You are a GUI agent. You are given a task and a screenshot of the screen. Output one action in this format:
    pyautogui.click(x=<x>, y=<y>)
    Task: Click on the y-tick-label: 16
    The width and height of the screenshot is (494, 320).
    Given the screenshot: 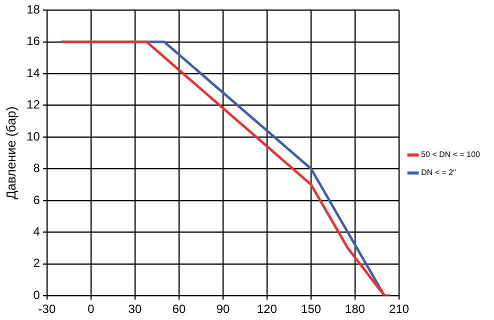 What is the action you would take?
    pyautogui.click(x=33, y=41)
    